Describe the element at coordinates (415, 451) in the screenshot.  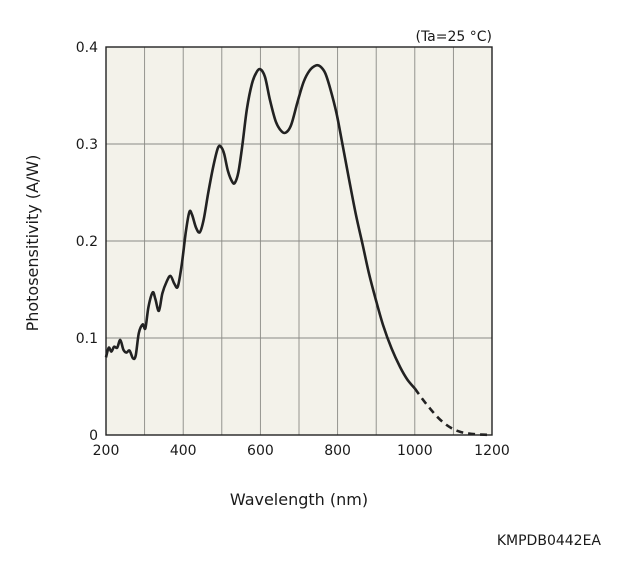
I see `x-tick-label: 1000` at that location.